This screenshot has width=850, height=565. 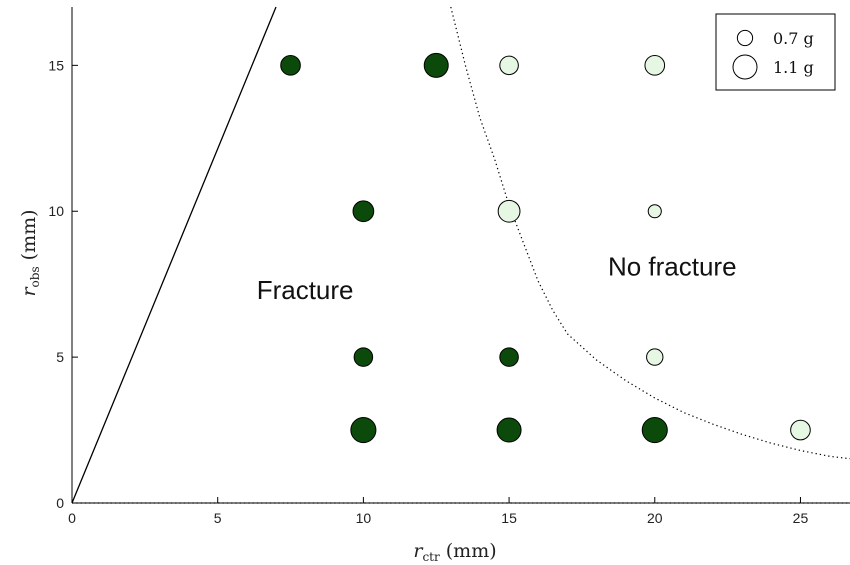 What do you see at coordinates (793, 67) in the screenshot?
I see `legend-label-1: 1.1 g` at bounding box center [793, 67].